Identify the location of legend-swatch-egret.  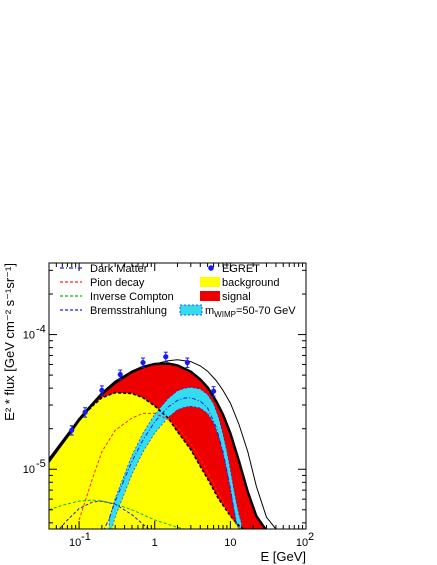
(211, 268).